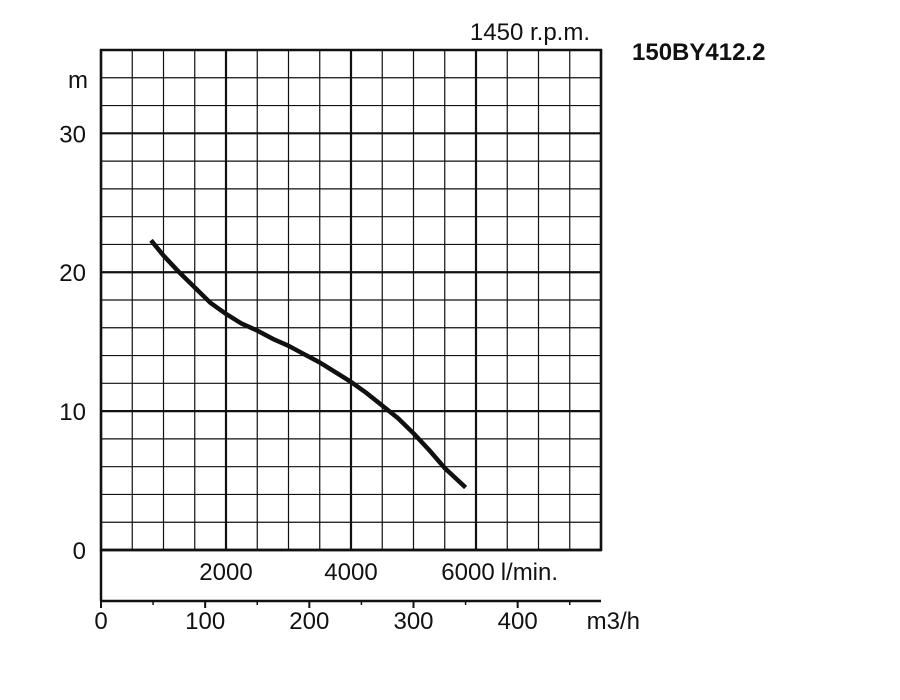 The image size is (900, 700). Describe the element at coordinates (467, 572) in the screenshot. I see `l-min-tick-label: 6000` at that location.